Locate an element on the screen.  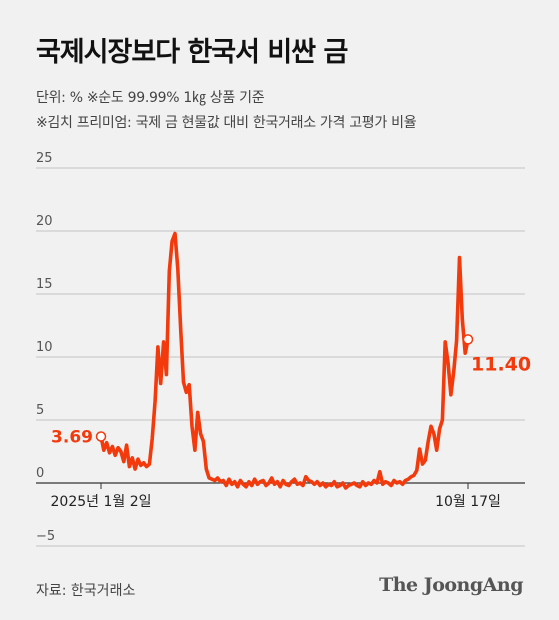
publisher-logo: The JoongAng is located at coordinates (451, 585).